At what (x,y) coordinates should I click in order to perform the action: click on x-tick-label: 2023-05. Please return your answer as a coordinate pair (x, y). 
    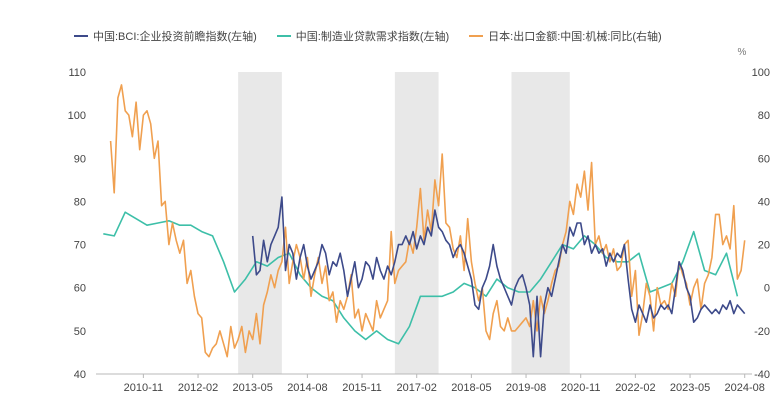
    Looking at the image, I should click on (690, 388).